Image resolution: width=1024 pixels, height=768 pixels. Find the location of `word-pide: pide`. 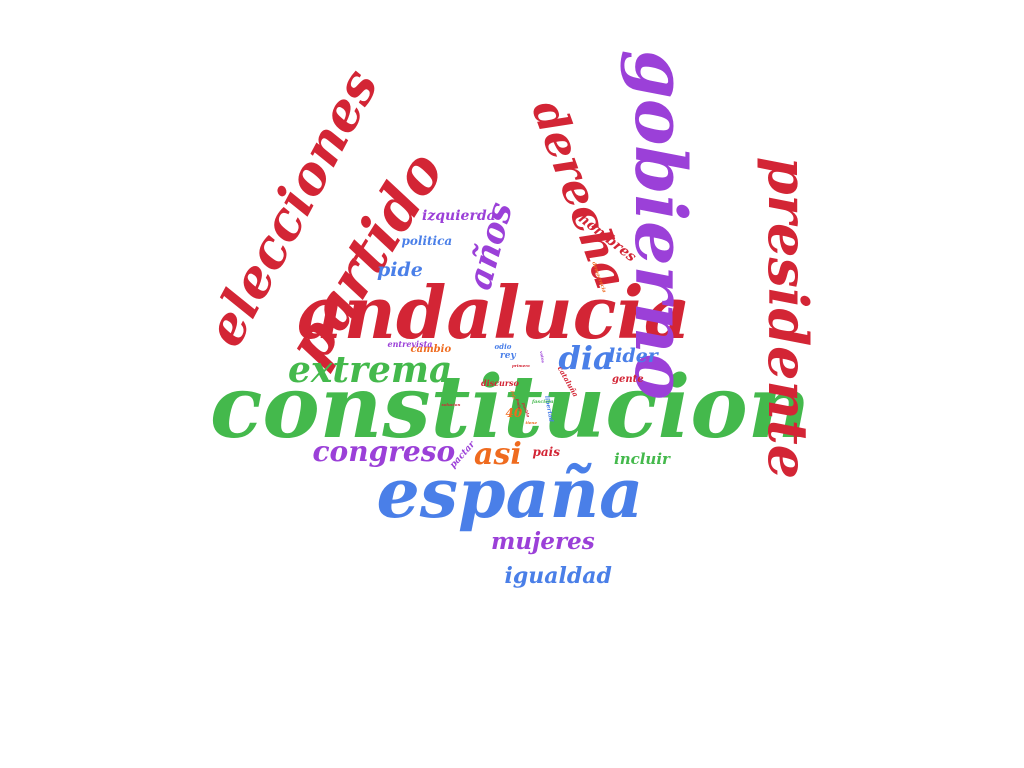

word-pide: pide is located at coordinates (400, 269).